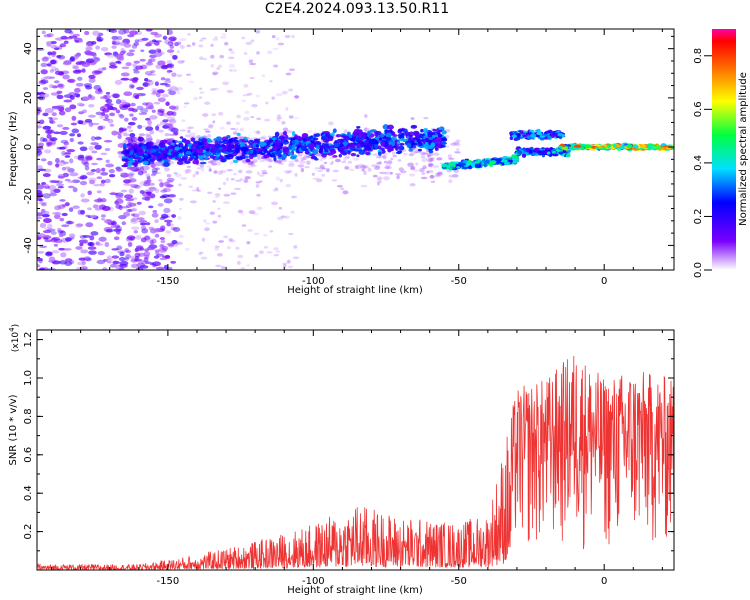 Image resolution: width=750 pixels, height=600 pixels. Describe the element at coordinates (28, 532) in the screenshot. I see `y-tick-label-2: 0.2` at that location.